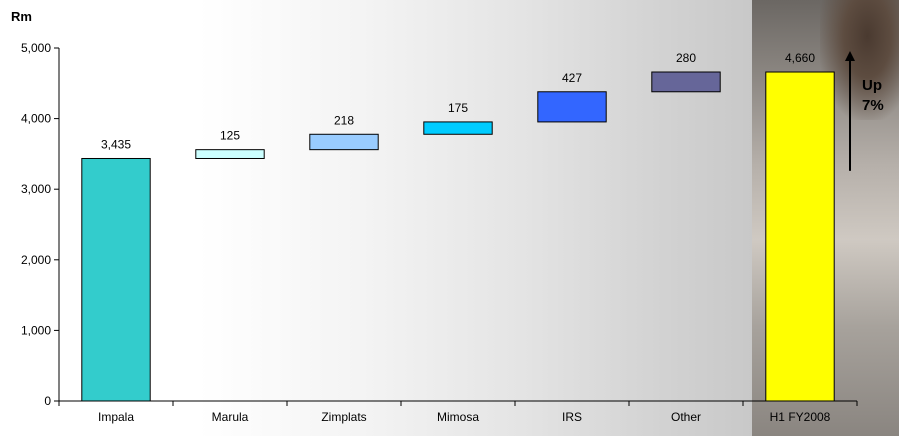  Describe the element at coordinates (116, 417) in the screenshot. I see `x-tick-label: Impala` at that location.